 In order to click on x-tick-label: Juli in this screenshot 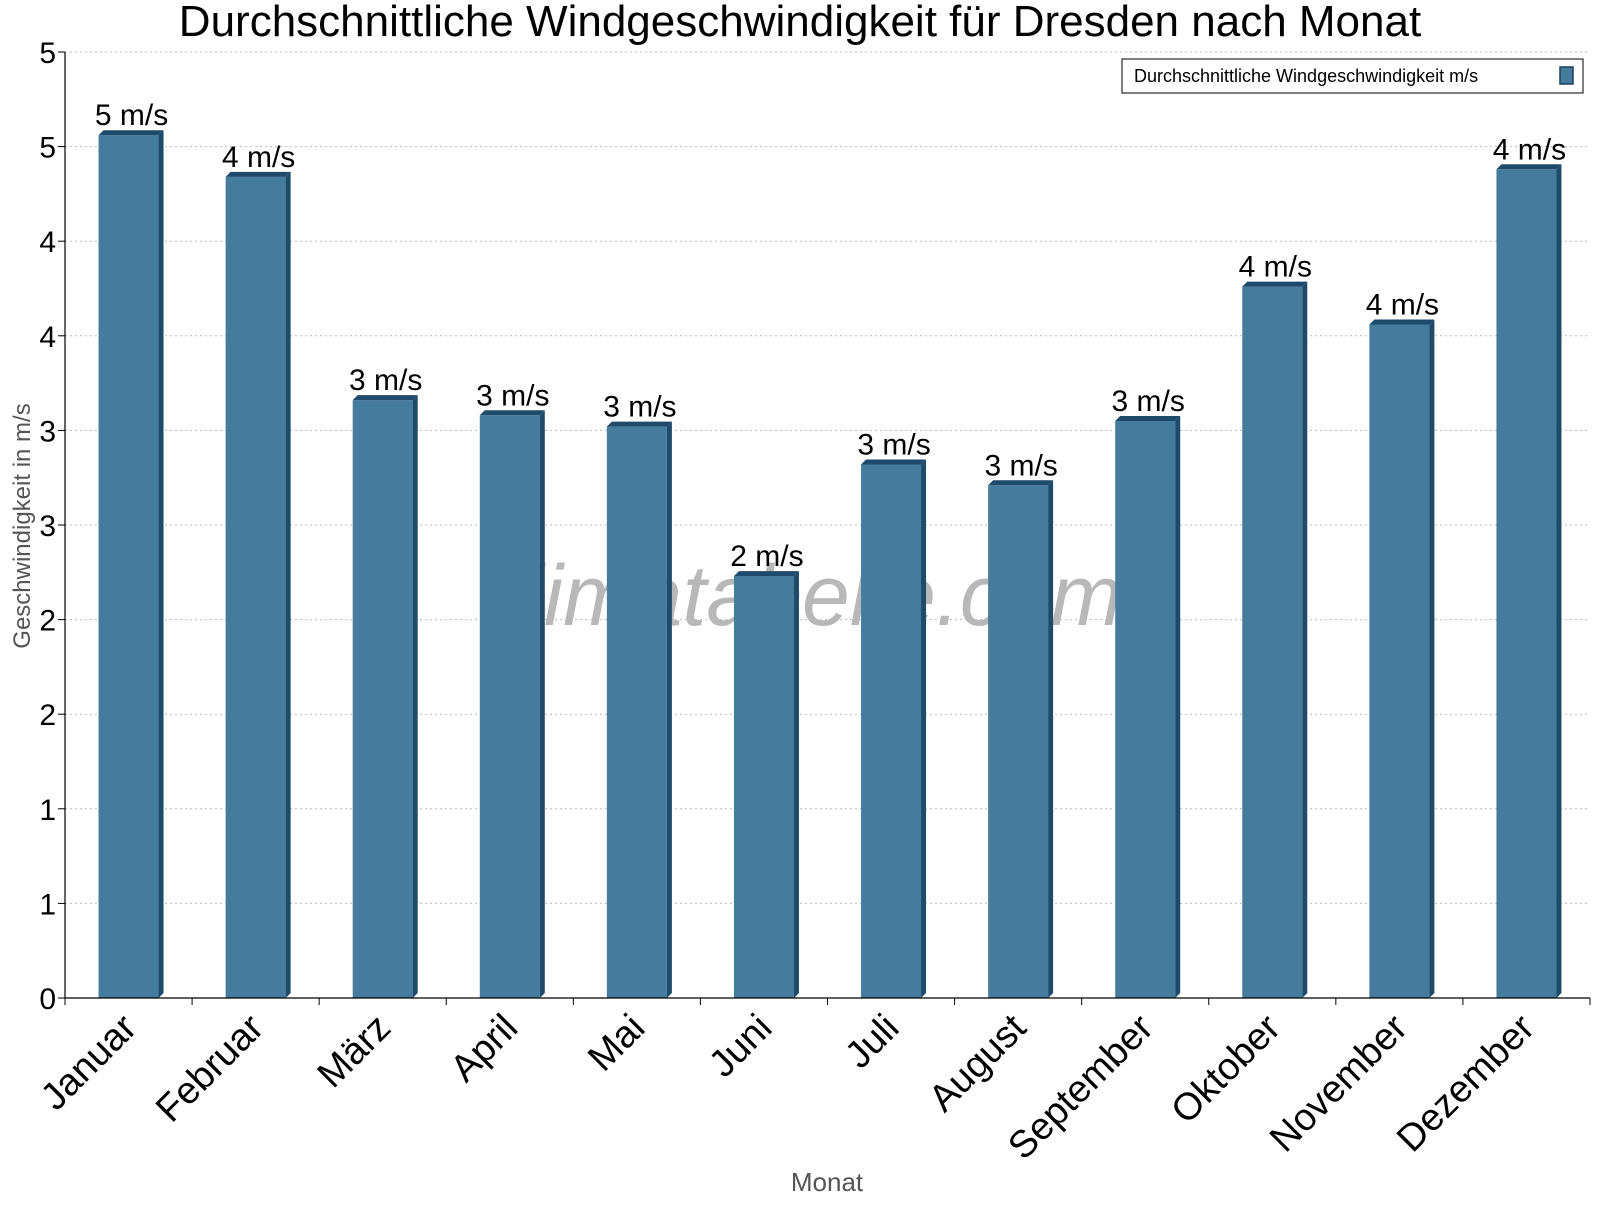, I will do `click(872, 1042)`.